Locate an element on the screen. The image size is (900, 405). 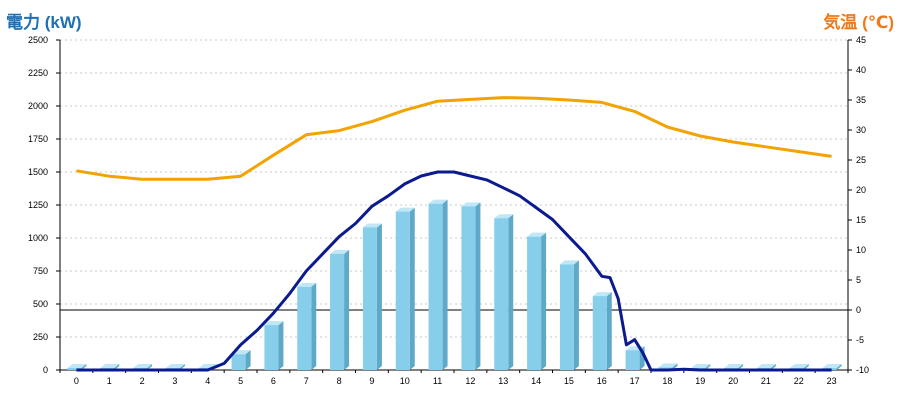
left-tick-labels: 0 250 500 750 1000 1250 1500 1750 2000 2250 2500 is located at coordinates (44, 205).